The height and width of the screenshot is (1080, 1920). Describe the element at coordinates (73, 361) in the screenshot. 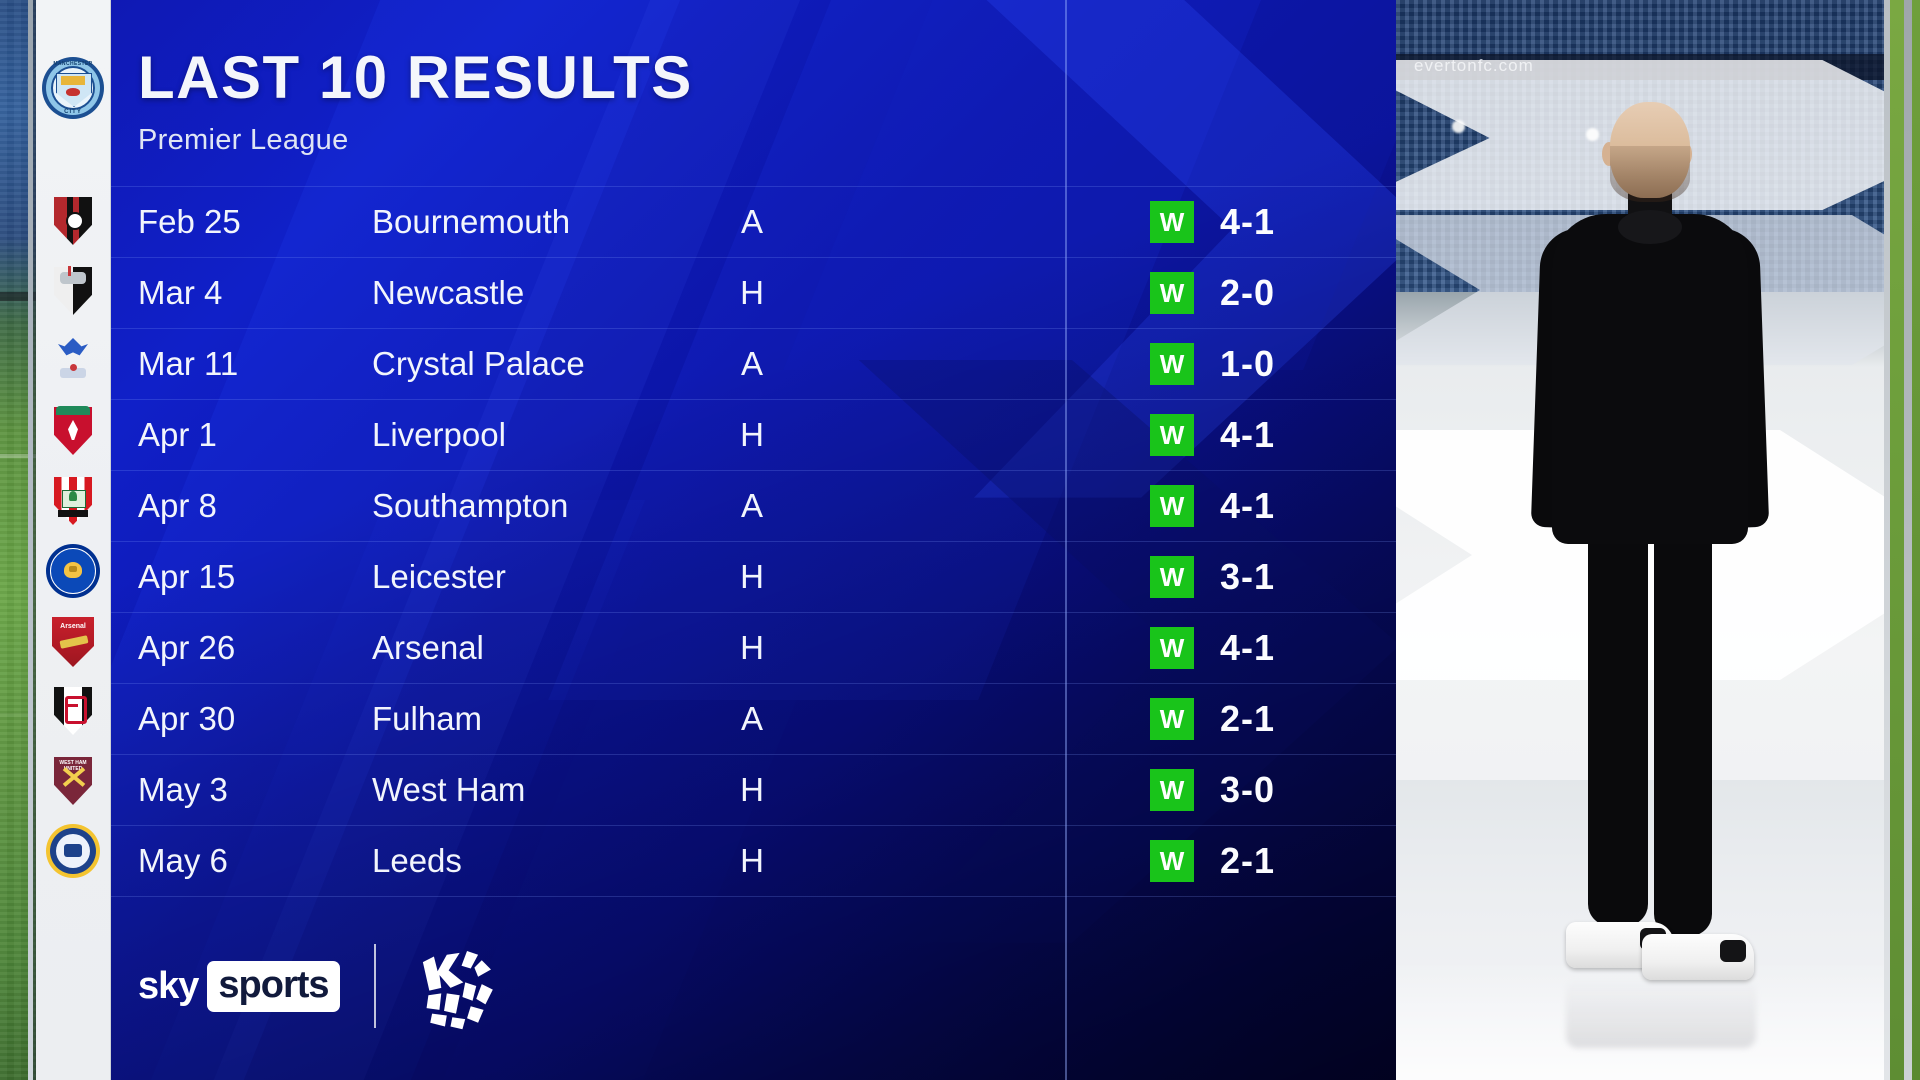

I see `crystal-palace-crest` at that location.